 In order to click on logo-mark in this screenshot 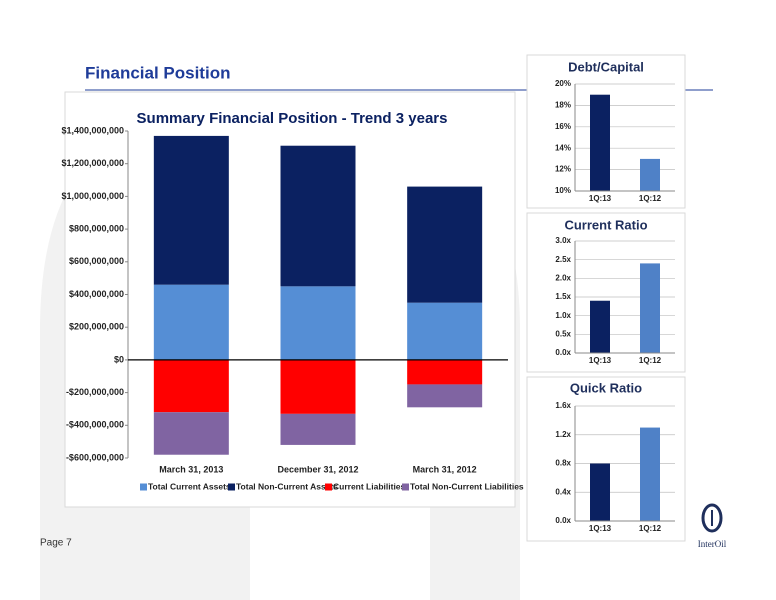, I will do `click(712, 518)`.